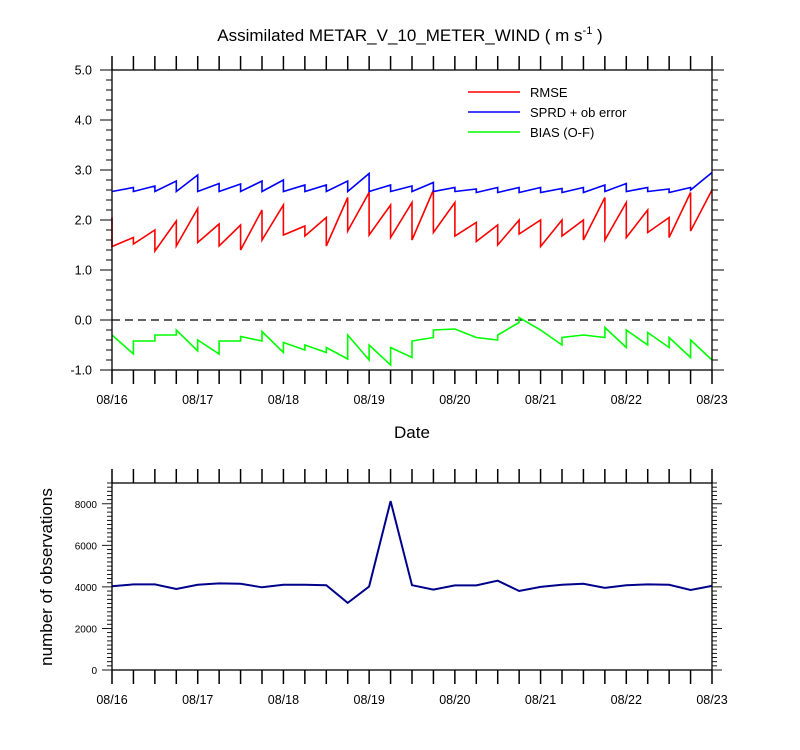 This screenshot has width=800, height=750. Describe the element at coordinates (81, 371) in the screenshot. I see `top-y-tick-label: -1.0` at that location.